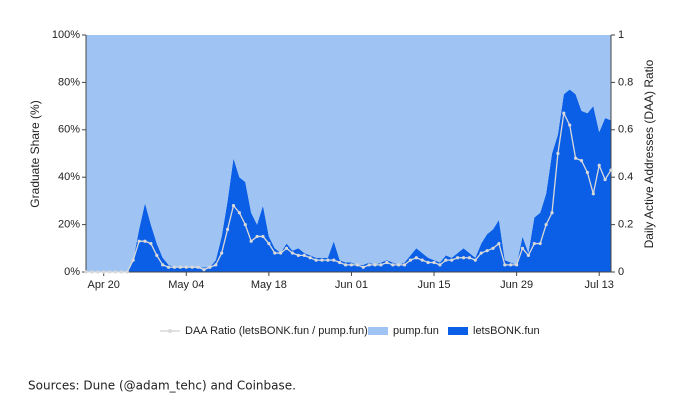  I want to click on y2-tick-label: 0.4, so click(625, 177).